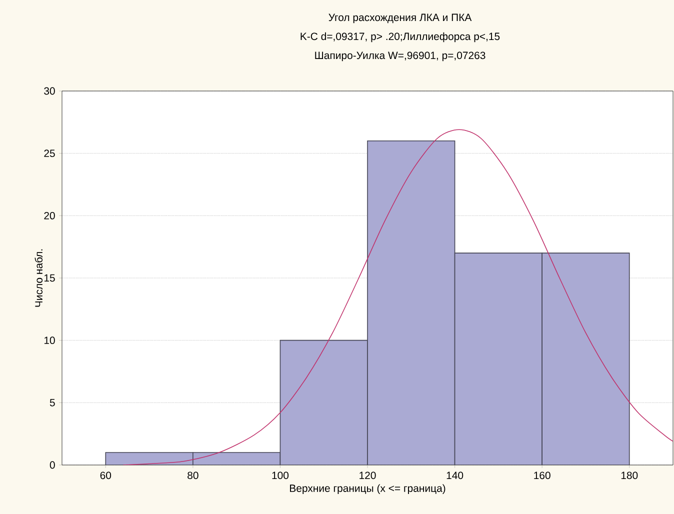 The height and width of the screenshot is (514, 674). What do you see at coordinates (49, 91) in the screenshot?
I see `y-tick-label: 30` at bounding box center [49, 91].